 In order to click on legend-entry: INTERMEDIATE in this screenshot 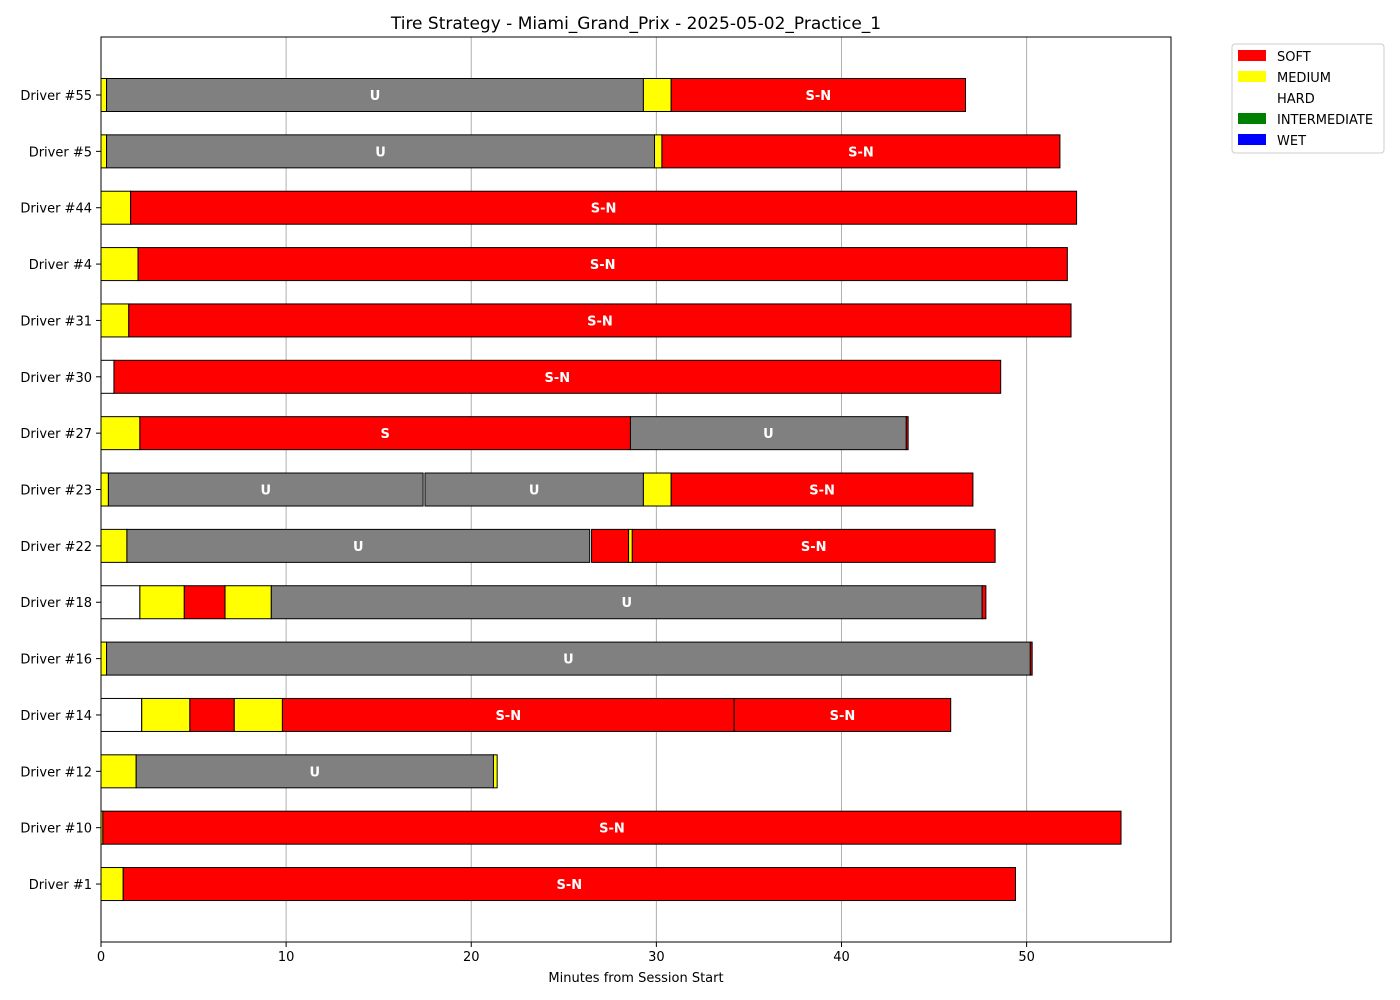, I will do `click(1325, 120)`.